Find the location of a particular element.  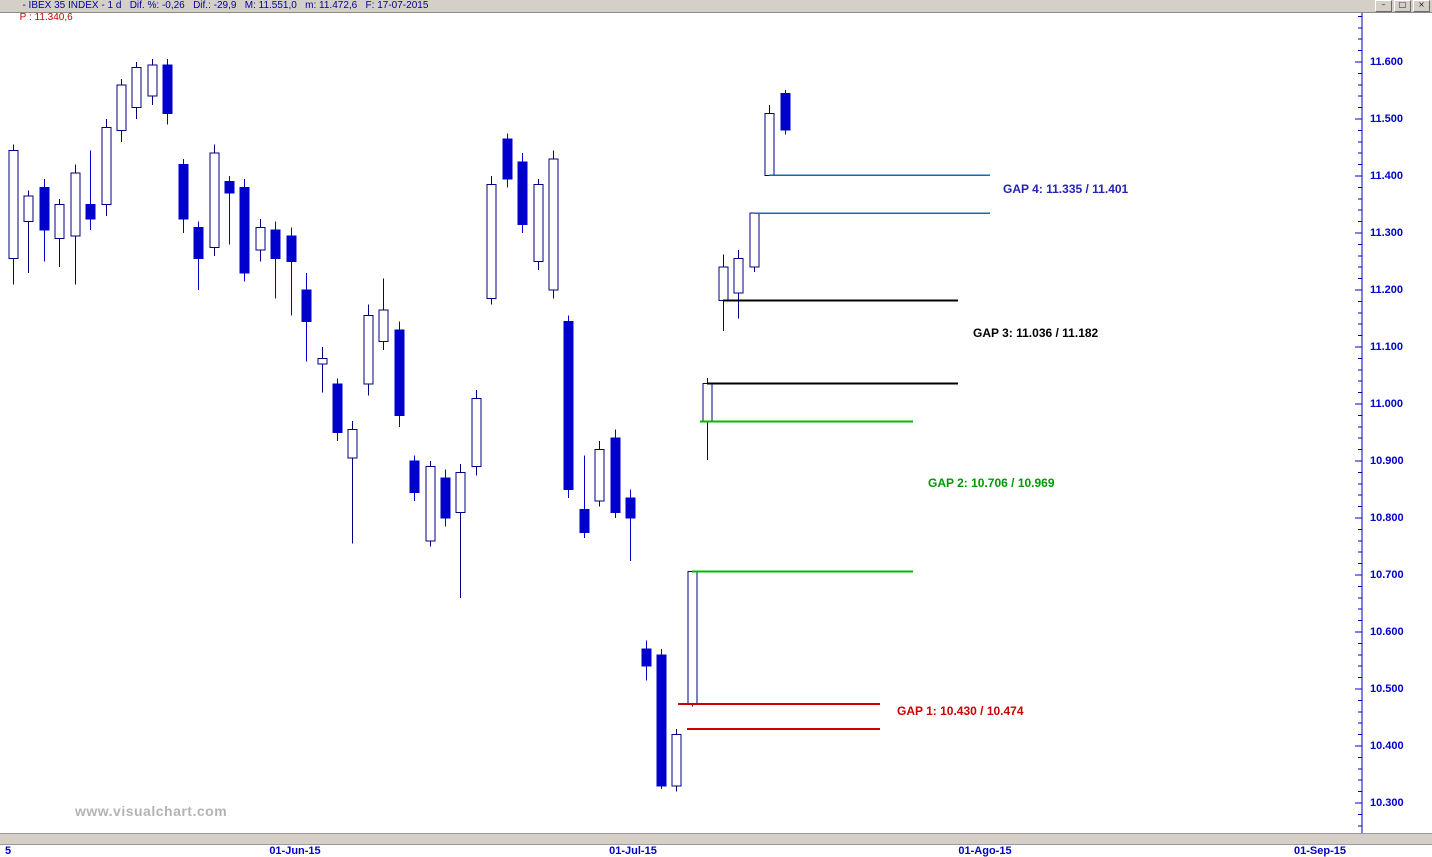

x-axis-label: 01-Jun-15 is located at coordinates (295, 851).